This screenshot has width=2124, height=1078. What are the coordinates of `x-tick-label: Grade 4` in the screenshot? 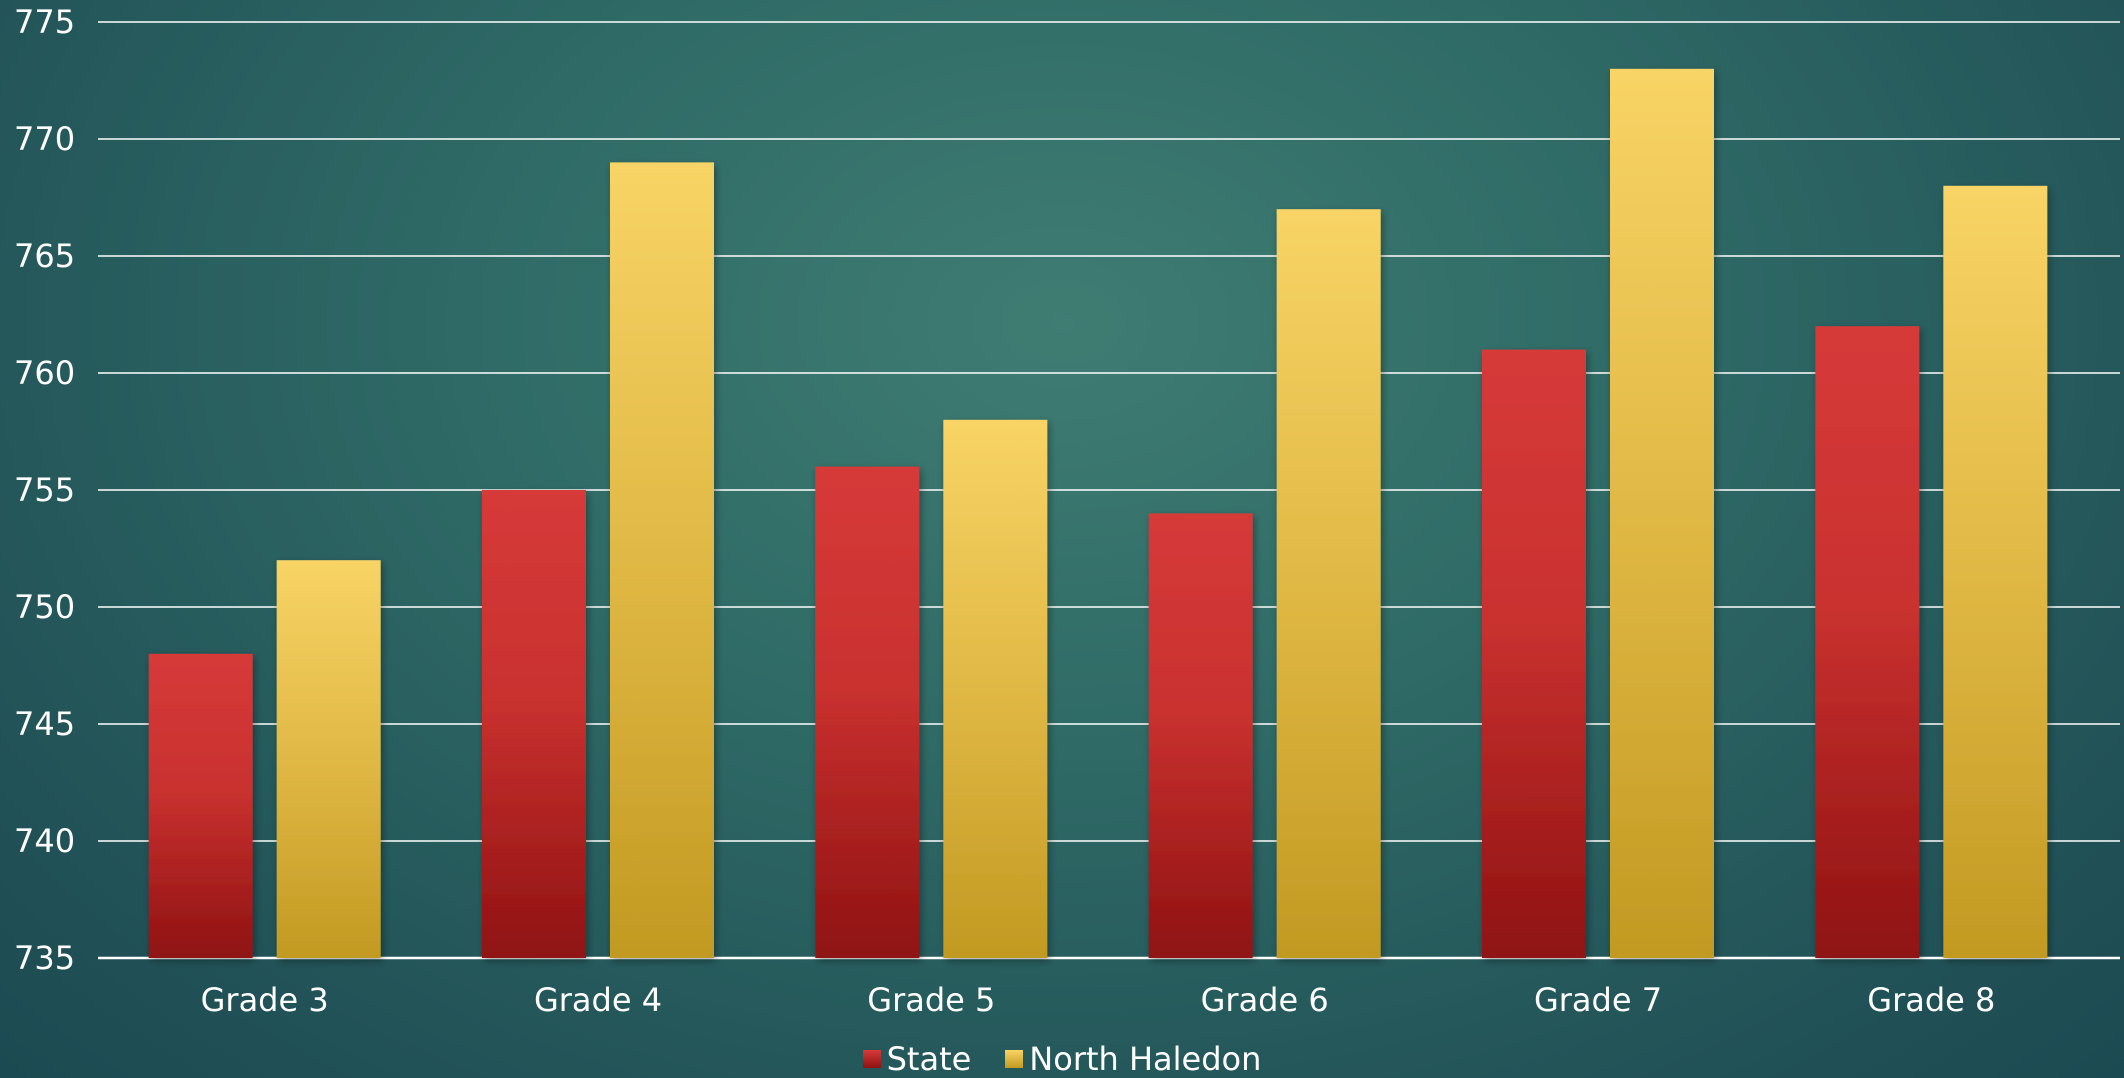 It's located at (598, 1000).